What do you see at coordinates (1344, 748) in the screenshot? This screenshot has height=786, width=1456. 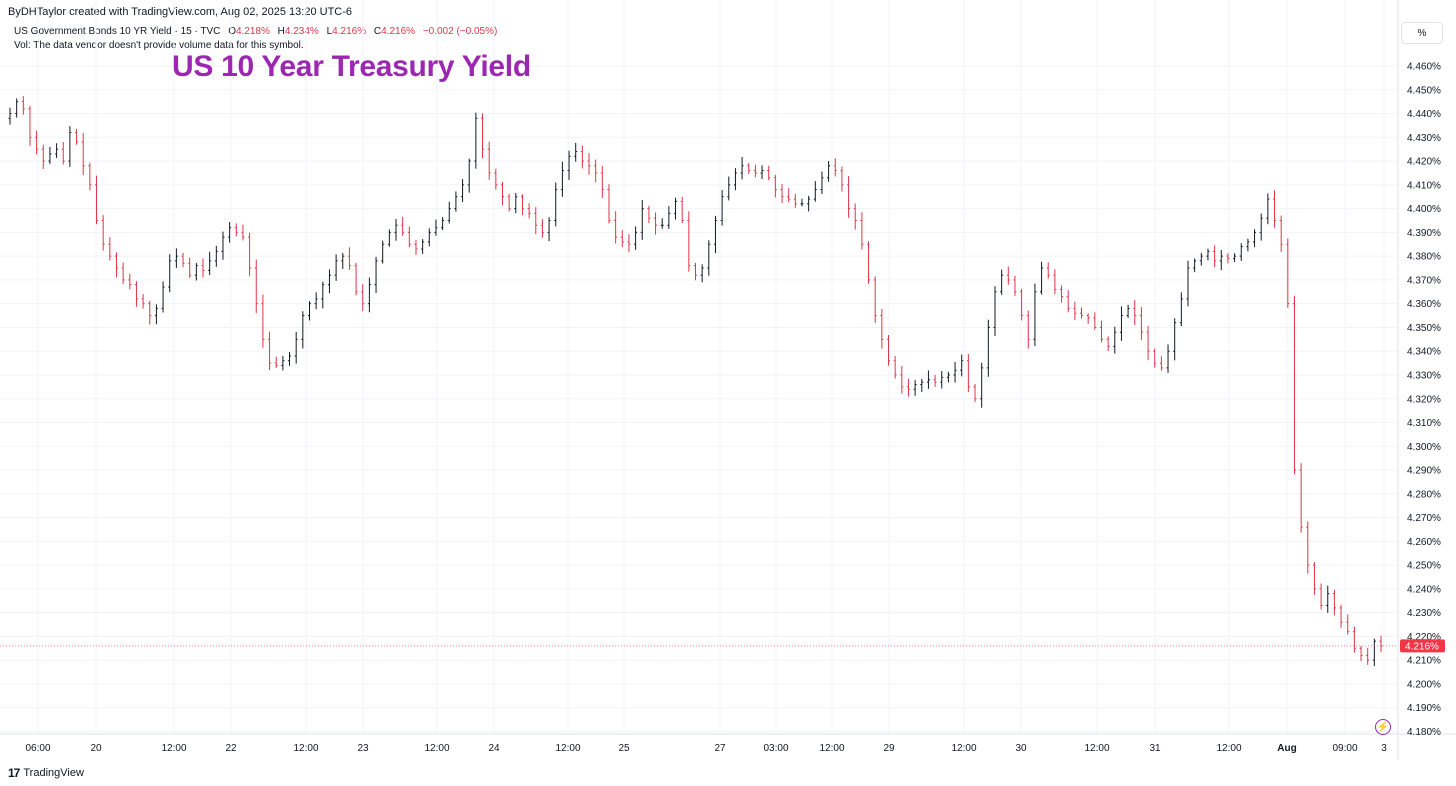 I see `x-tick-label: 09:00` at bounding box center [1344, 748].